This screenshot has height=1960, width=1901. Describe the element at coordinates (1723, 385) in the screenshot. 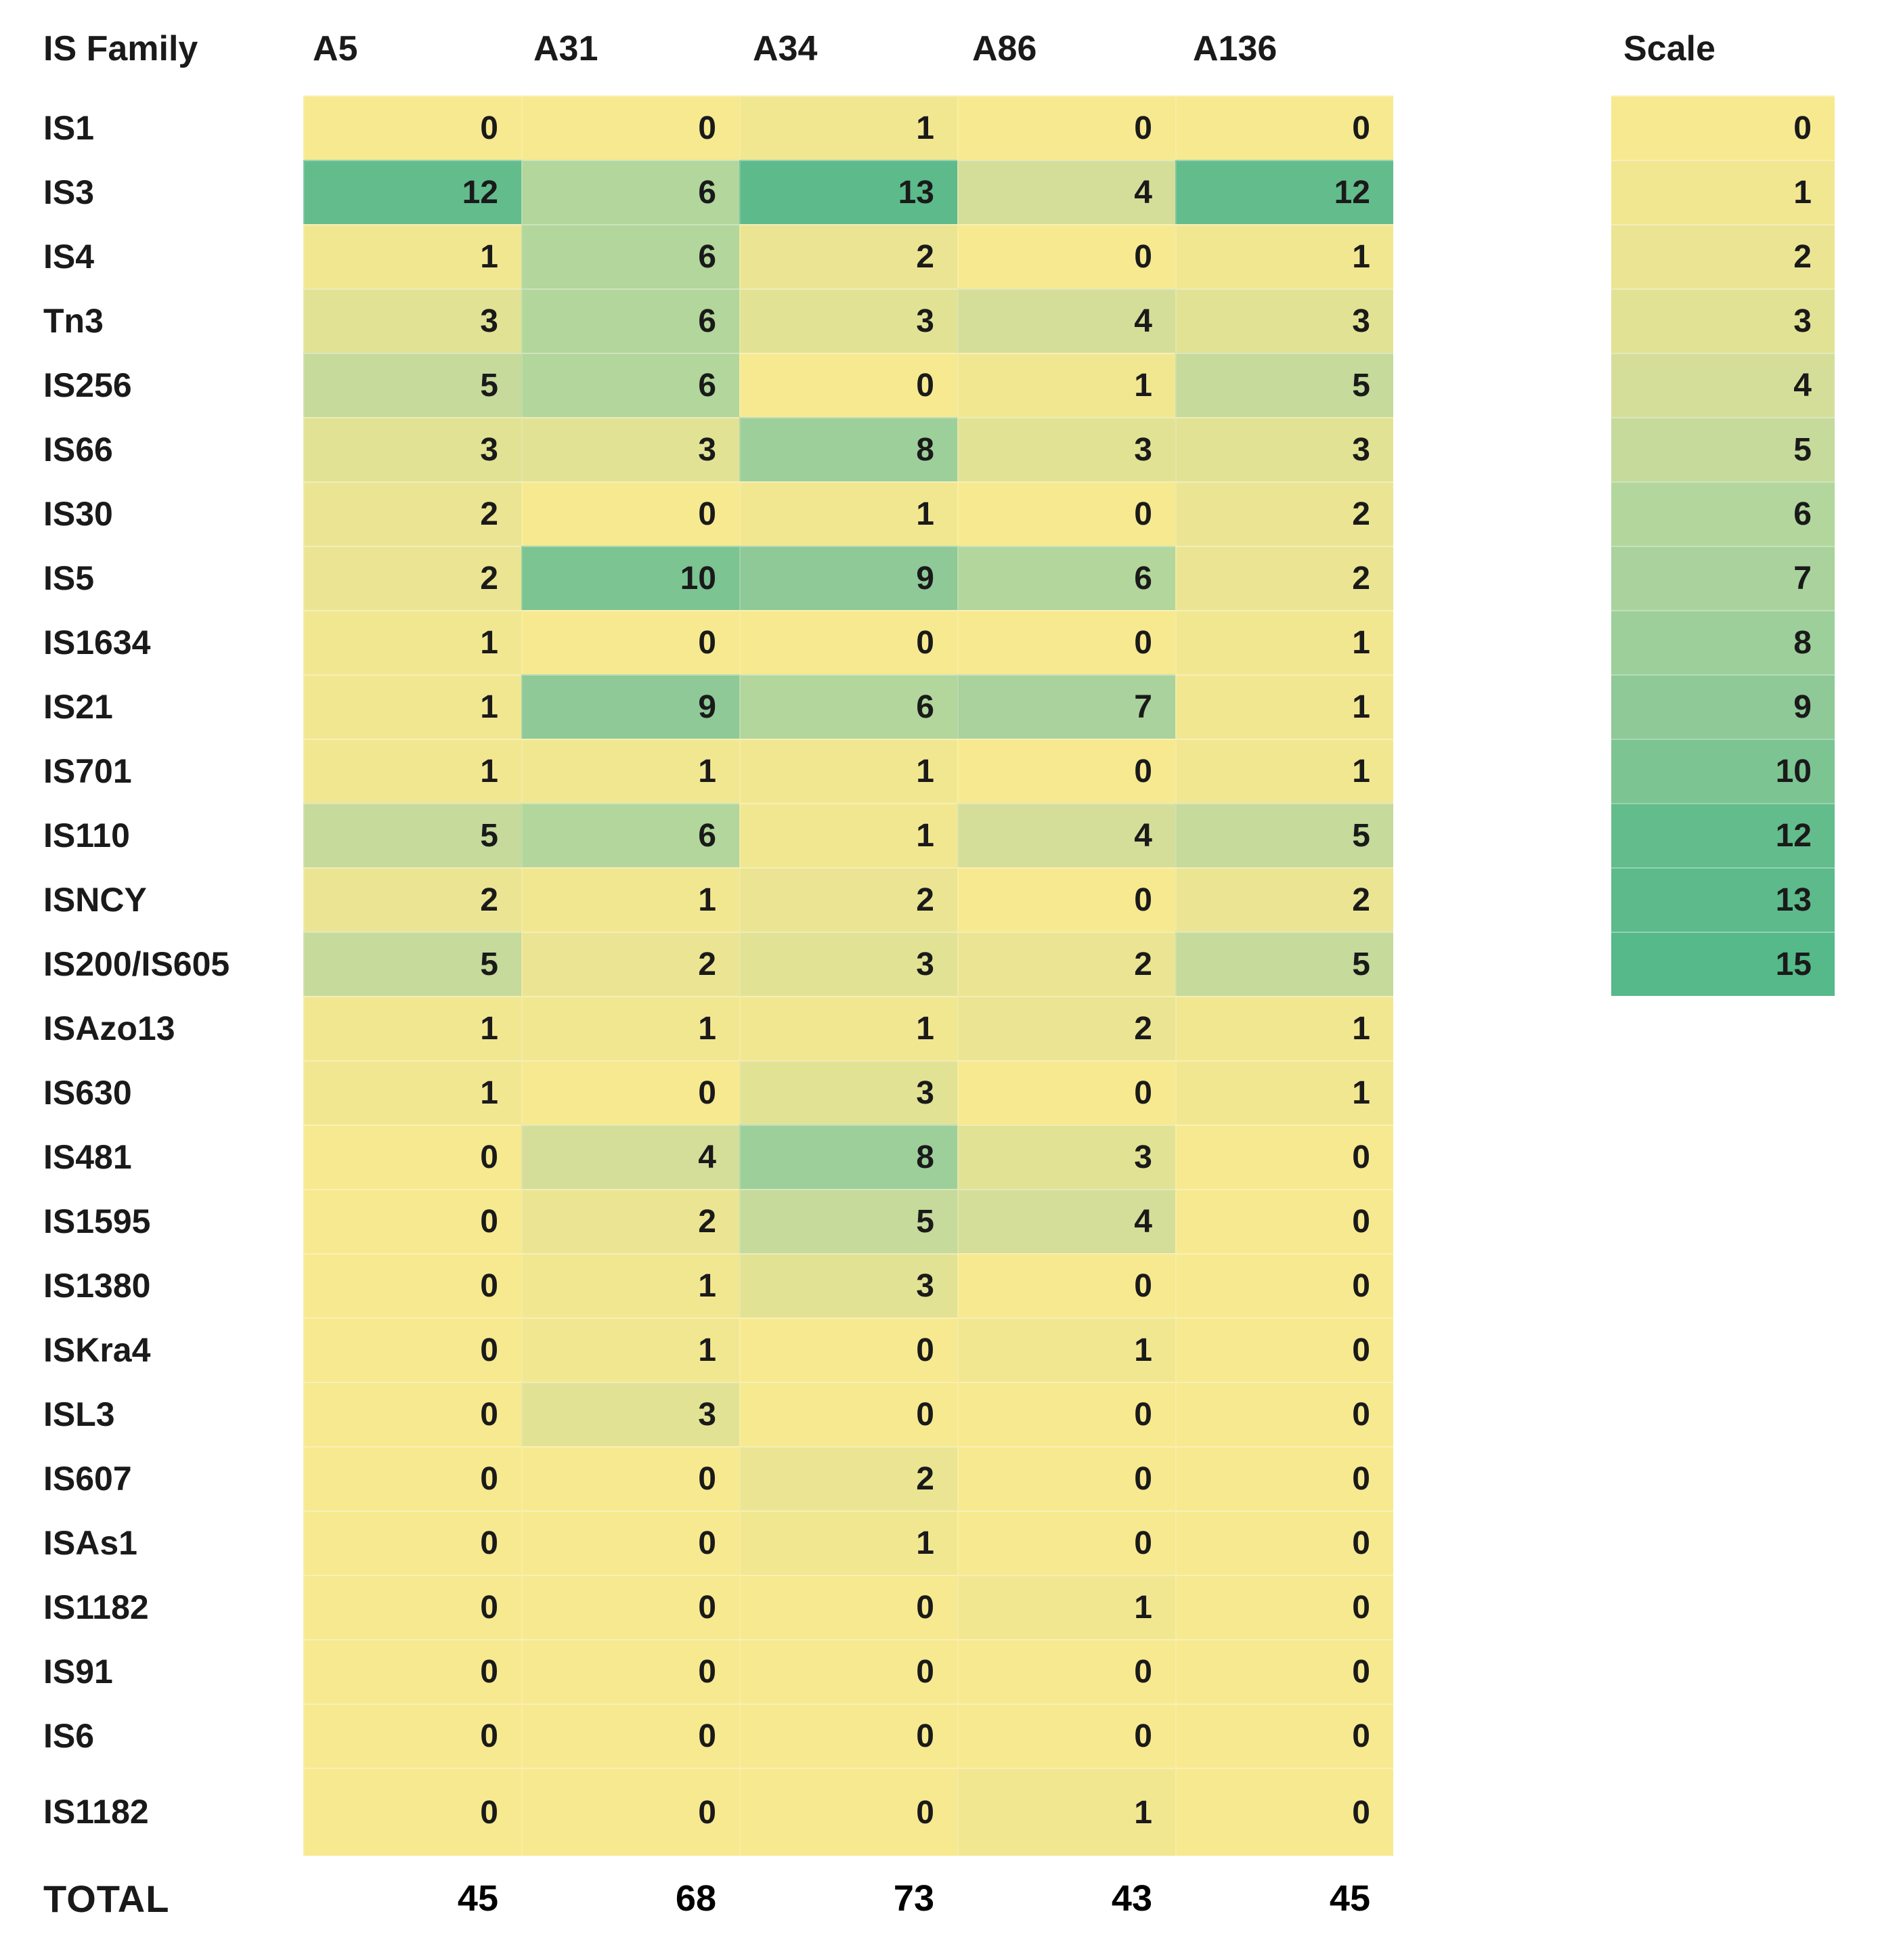

I see `scale-cell: 4` at that location.